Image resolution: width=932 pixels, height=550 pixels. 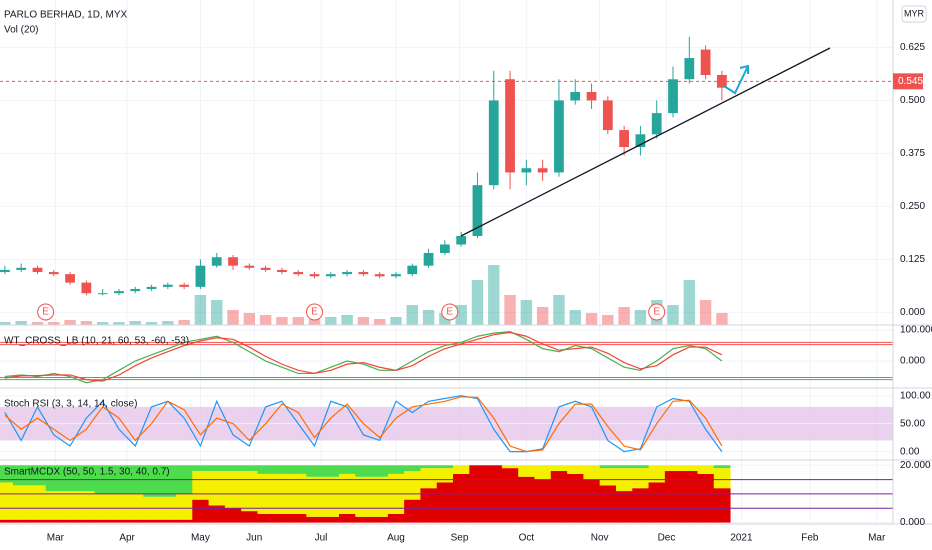 What do you see at coordinates (912, 522) in the screenshot?
I see `y-tick-label: 0.000` at bounding box center [912, 522].